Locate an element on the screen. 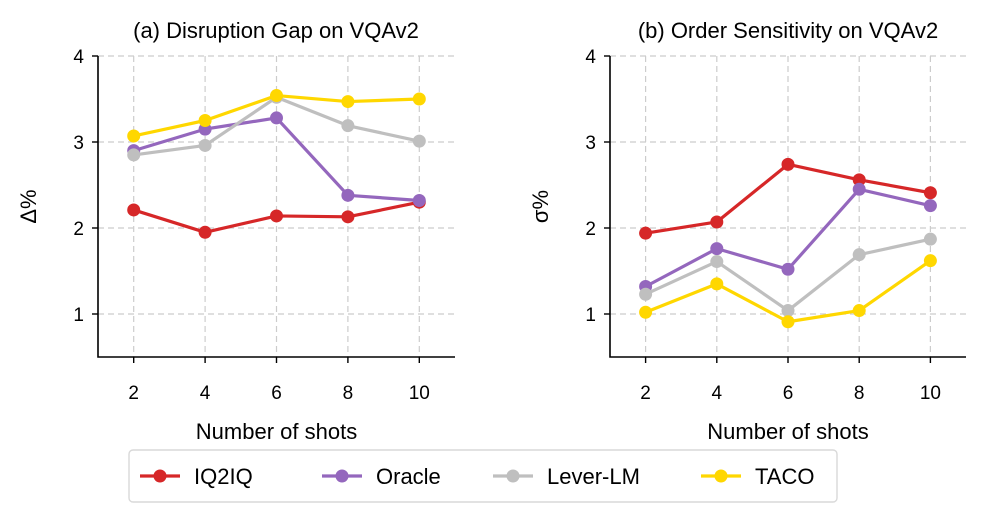  legend-marker-oracle is located at coordinates (342, 476).